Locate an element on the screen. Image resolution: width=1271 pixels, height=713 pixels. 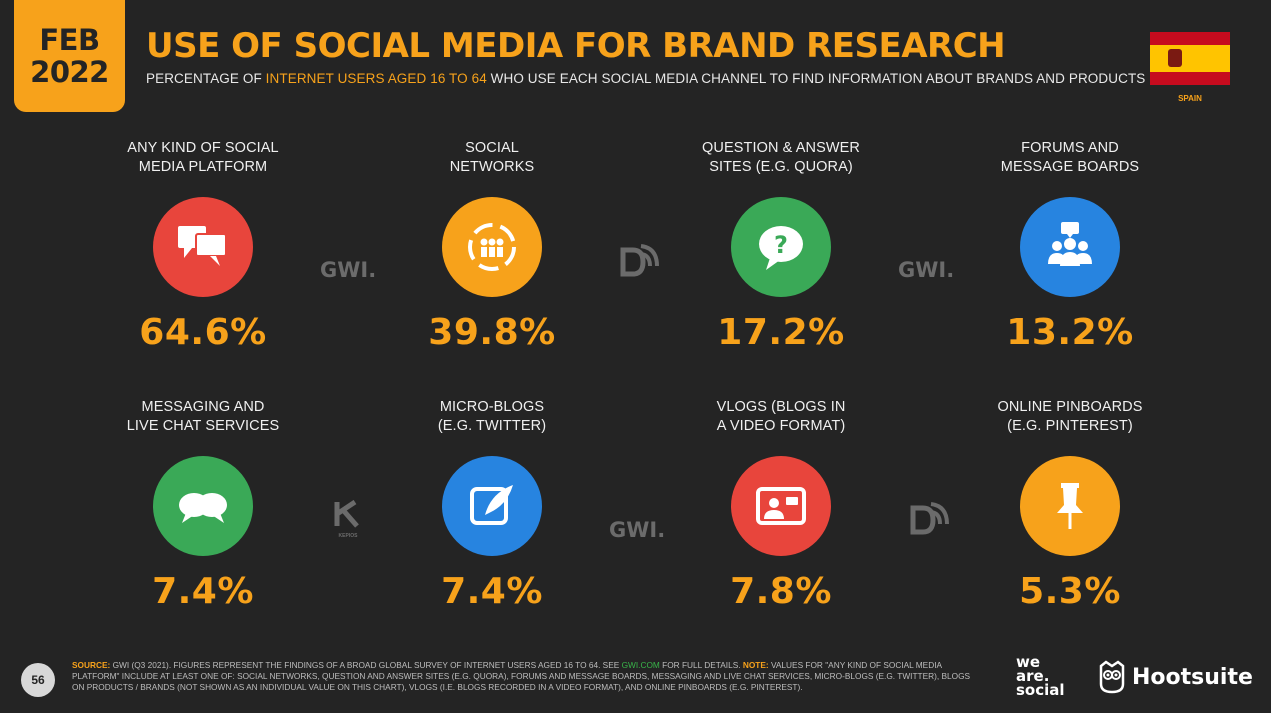
kepios-logo-icon is located at coordinates (346, 513).